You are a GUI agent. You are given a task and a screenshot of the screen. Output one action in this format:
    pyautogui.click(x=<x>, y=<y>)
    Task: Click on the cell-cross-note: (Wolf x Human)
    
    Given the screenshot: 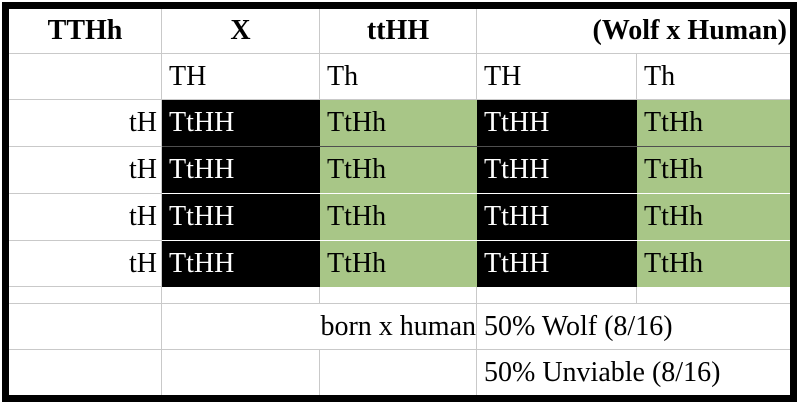 What is the action you would take?
    pyautogui.click(x=633, y=31)
    